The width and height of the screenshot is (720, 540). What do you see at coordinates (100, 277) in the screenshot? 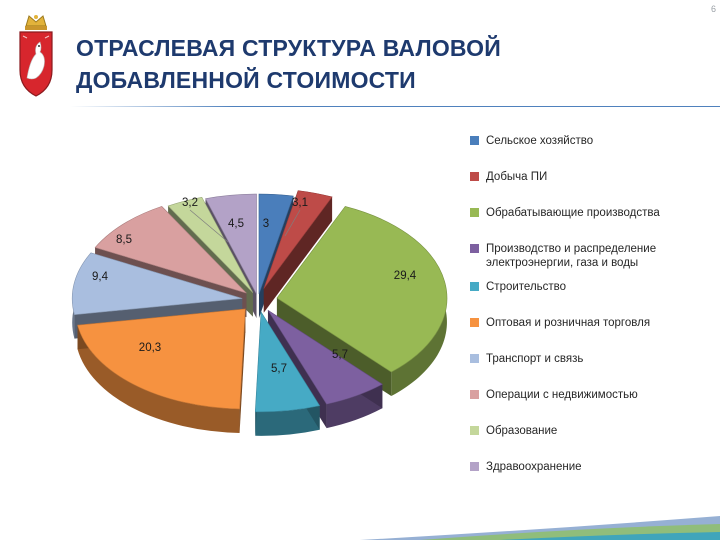
I see `pie-value-label: 9,4` at bounding box center [100, 277].